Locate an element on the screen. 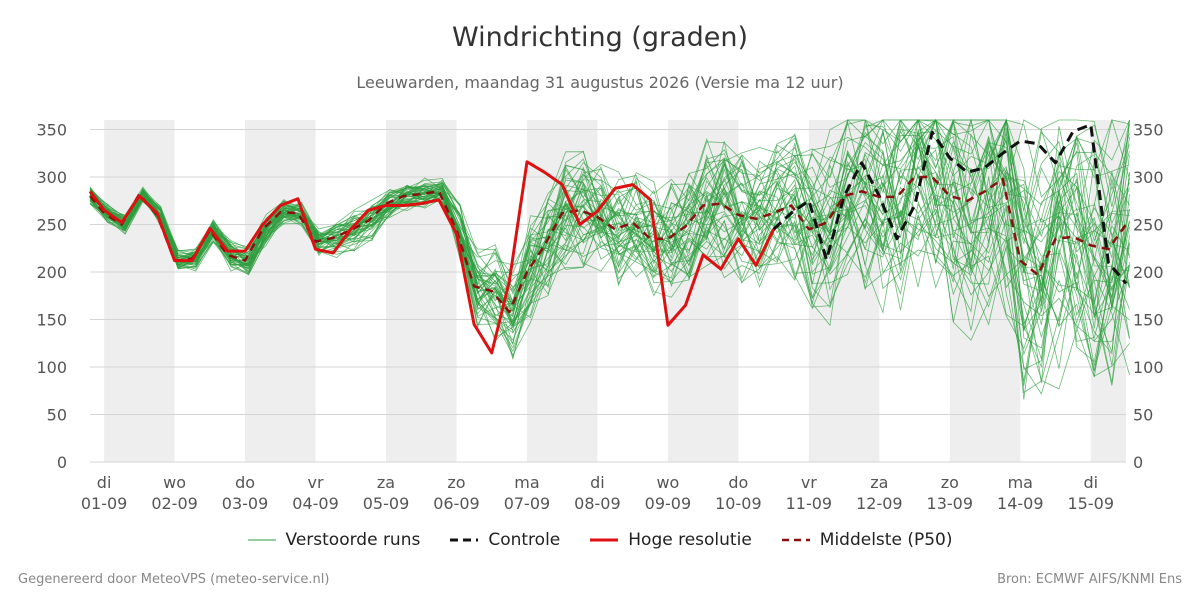 Image resolution: width=1200 pixels, height=600 pixels. y-tick-right-300: 300 is located at coordinates (1148, 177).